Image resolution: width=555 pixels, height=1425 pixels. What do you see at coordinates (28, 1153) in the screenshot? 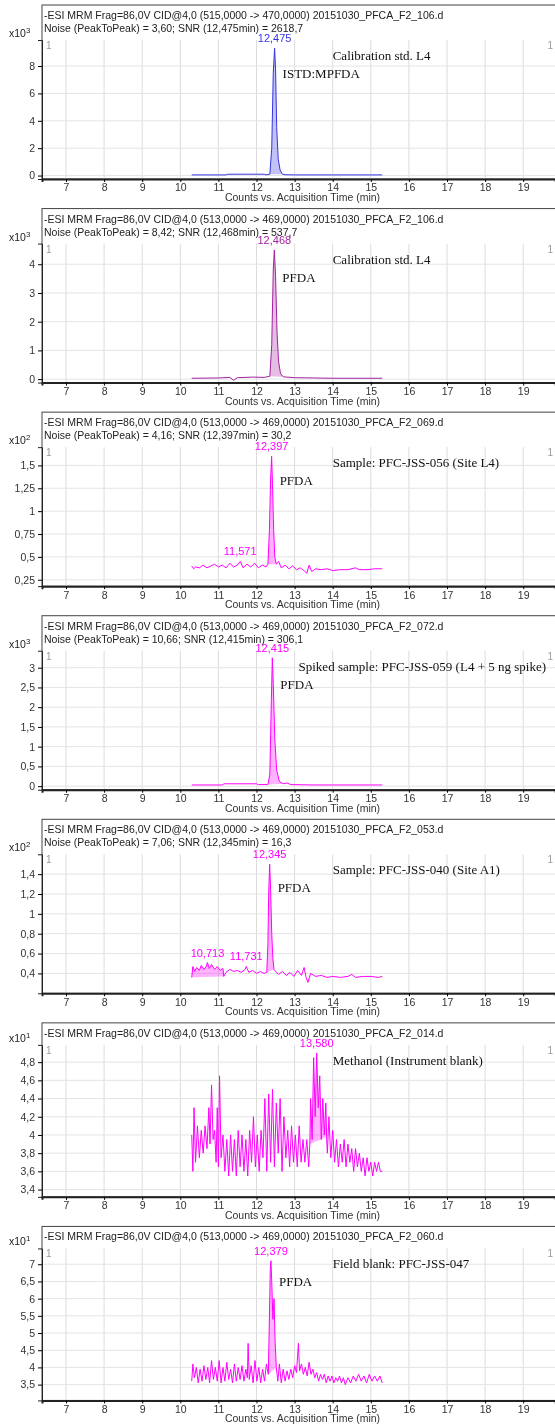
I see `y-tick-label: 3,8` at bounding box center [28, 1153].